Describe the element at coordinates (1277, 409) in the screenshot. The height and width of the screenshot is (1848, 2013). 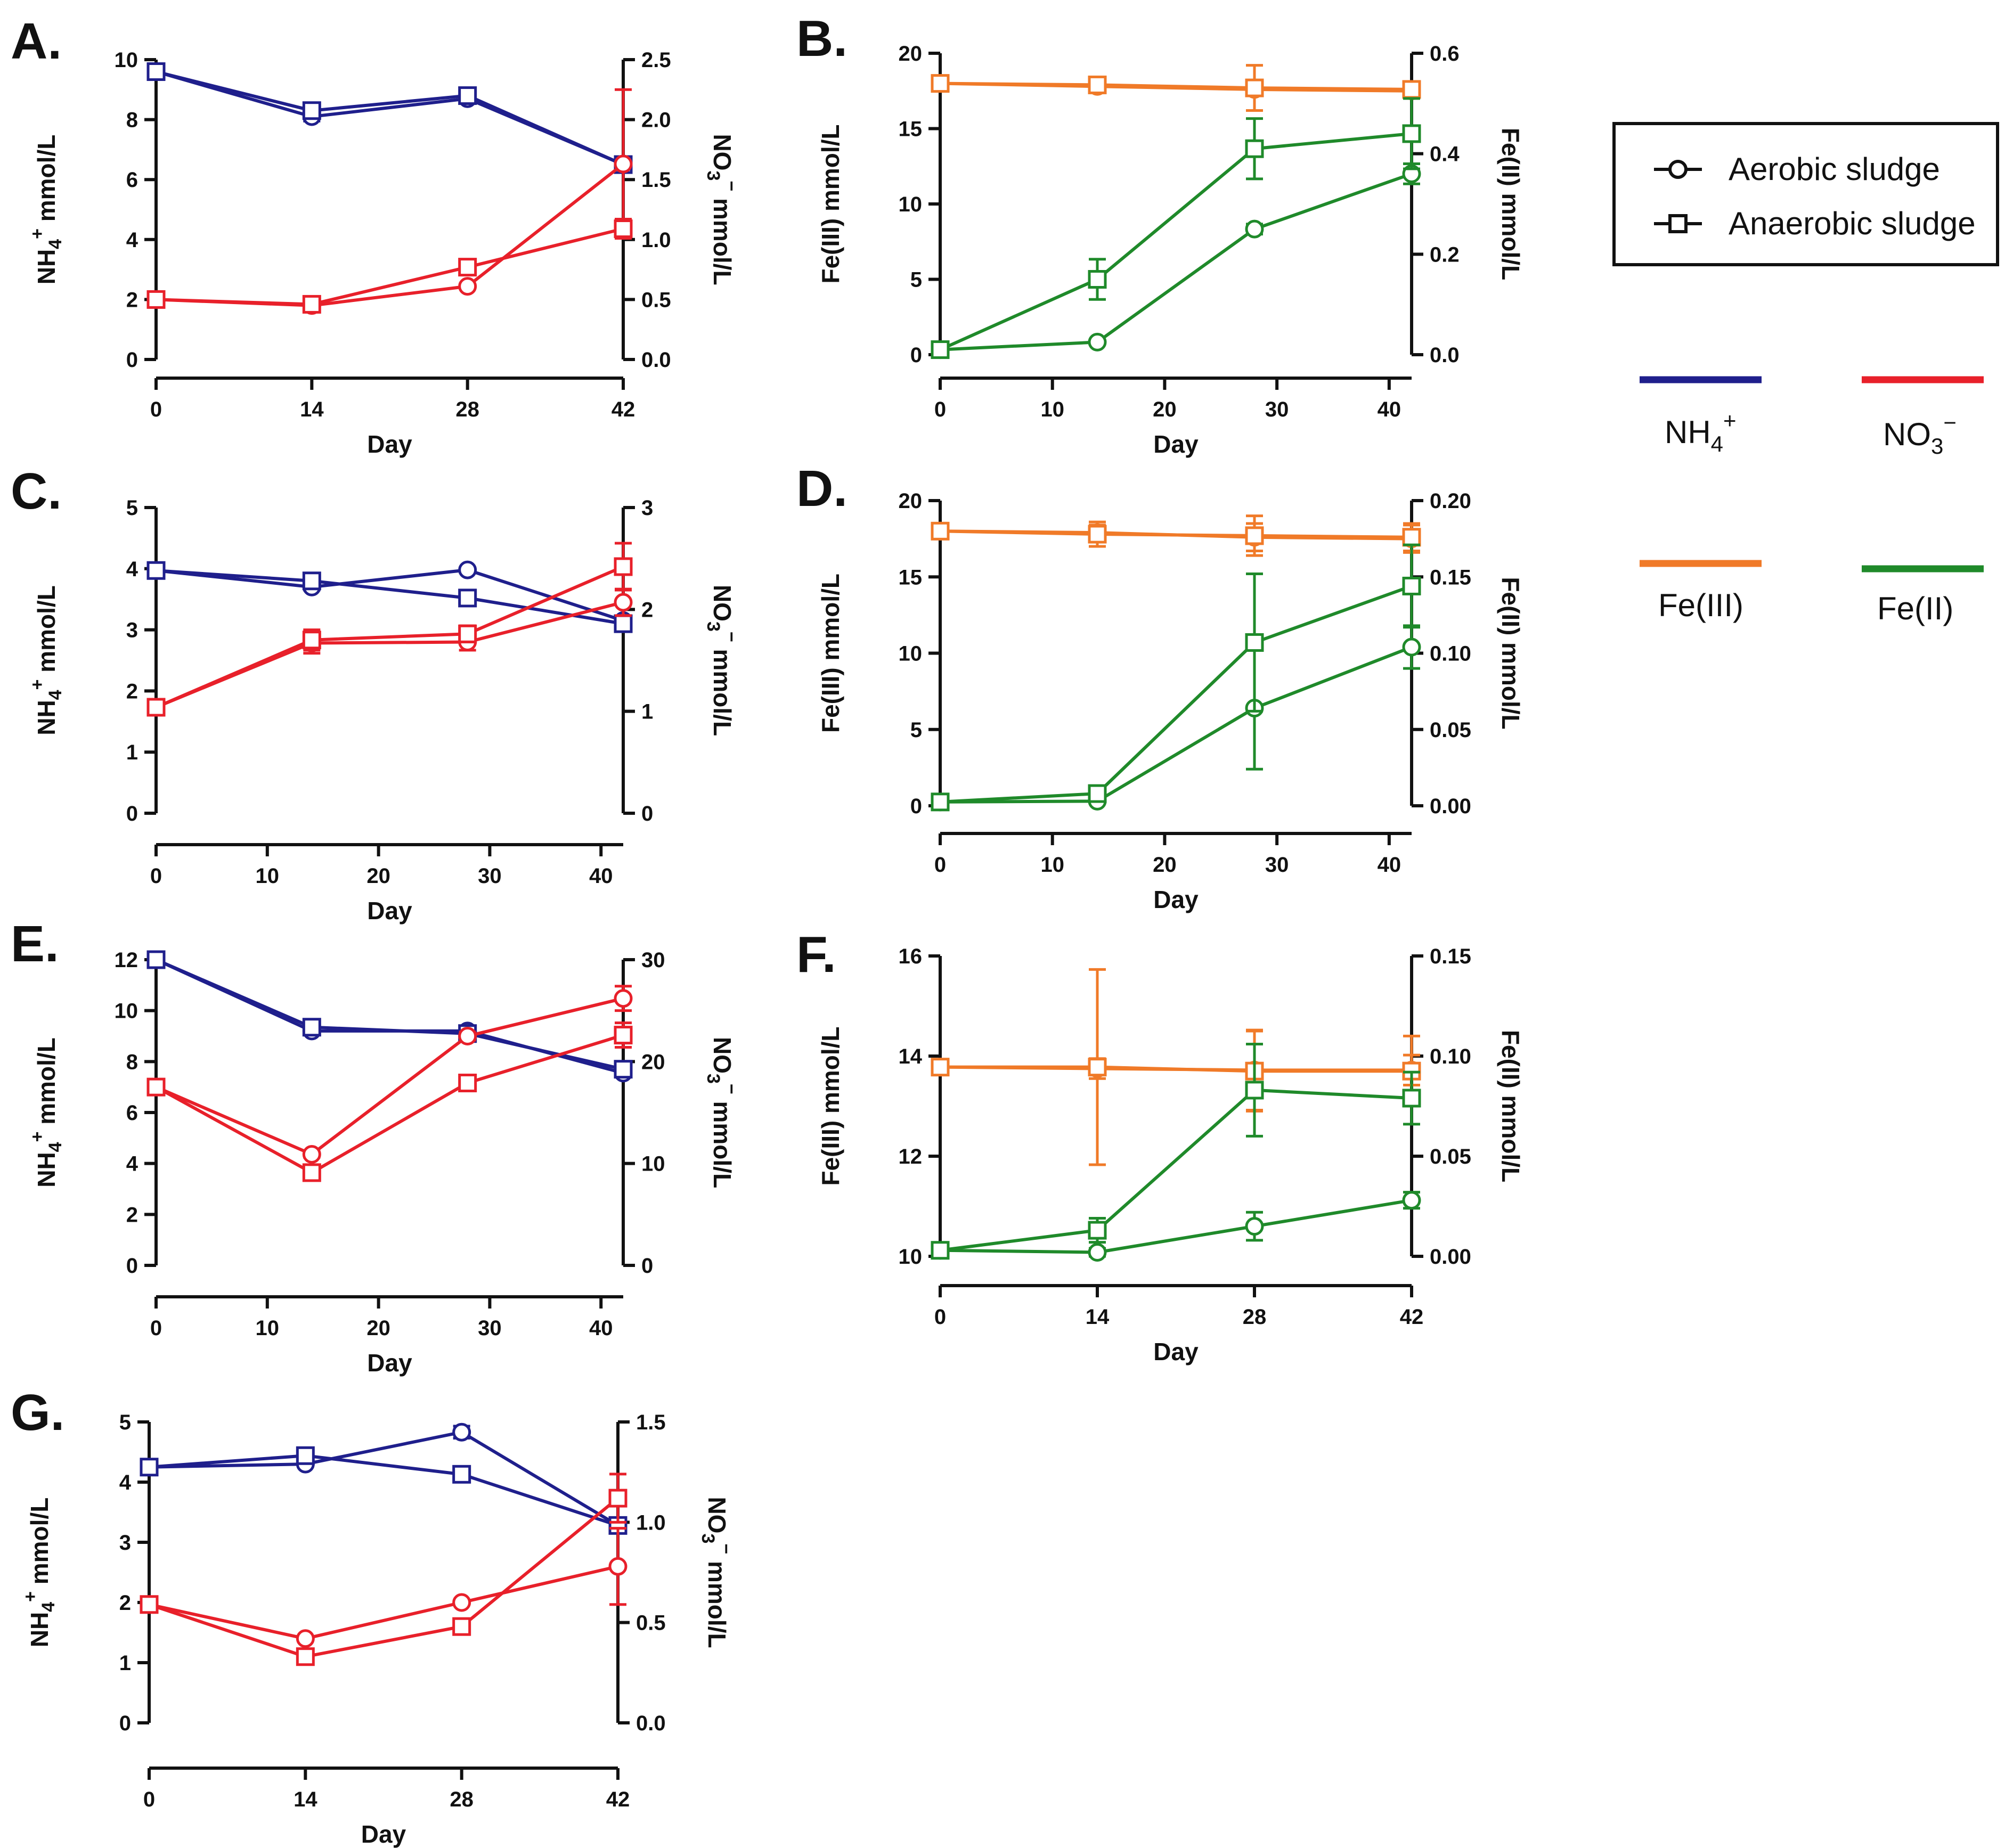
I see `x-tick-label: 30` at that location.